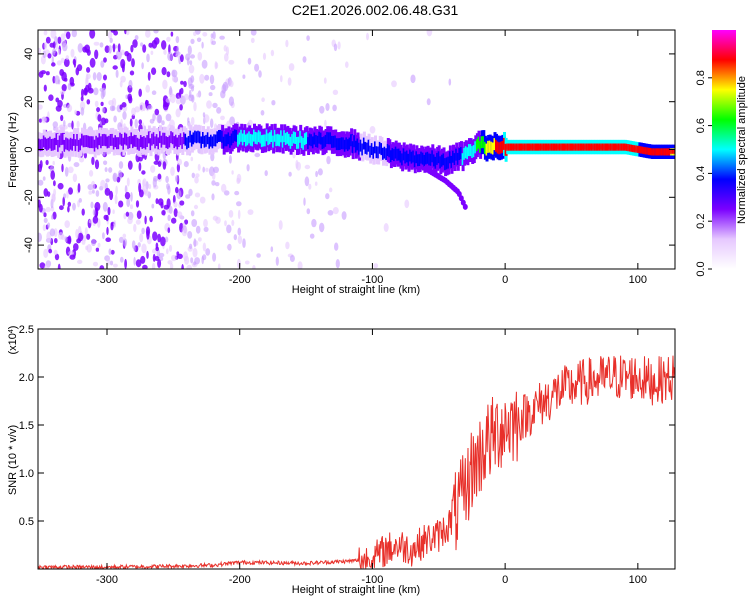 The image size is (750, 600). What do you see at coordinates (372, 280) in the screenshot?
I see `spectrogram-x-tick-label: -100` at bounding box center [372, 280].